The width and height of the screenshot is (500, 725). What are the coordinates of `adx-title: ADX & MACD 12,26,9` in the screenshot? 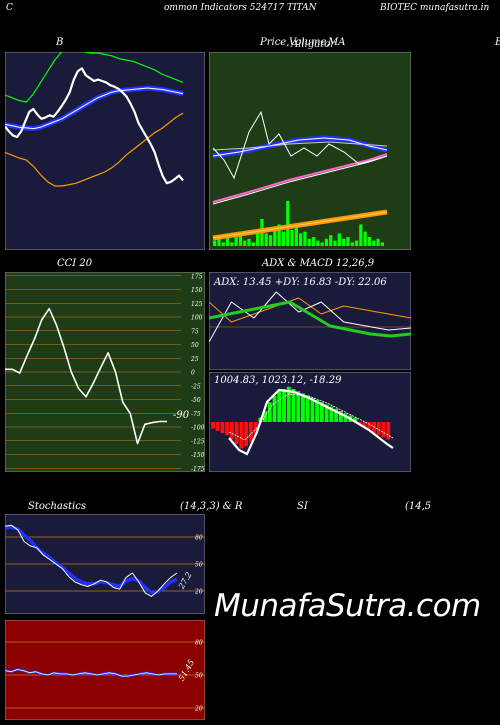 It's located at (318, 263).